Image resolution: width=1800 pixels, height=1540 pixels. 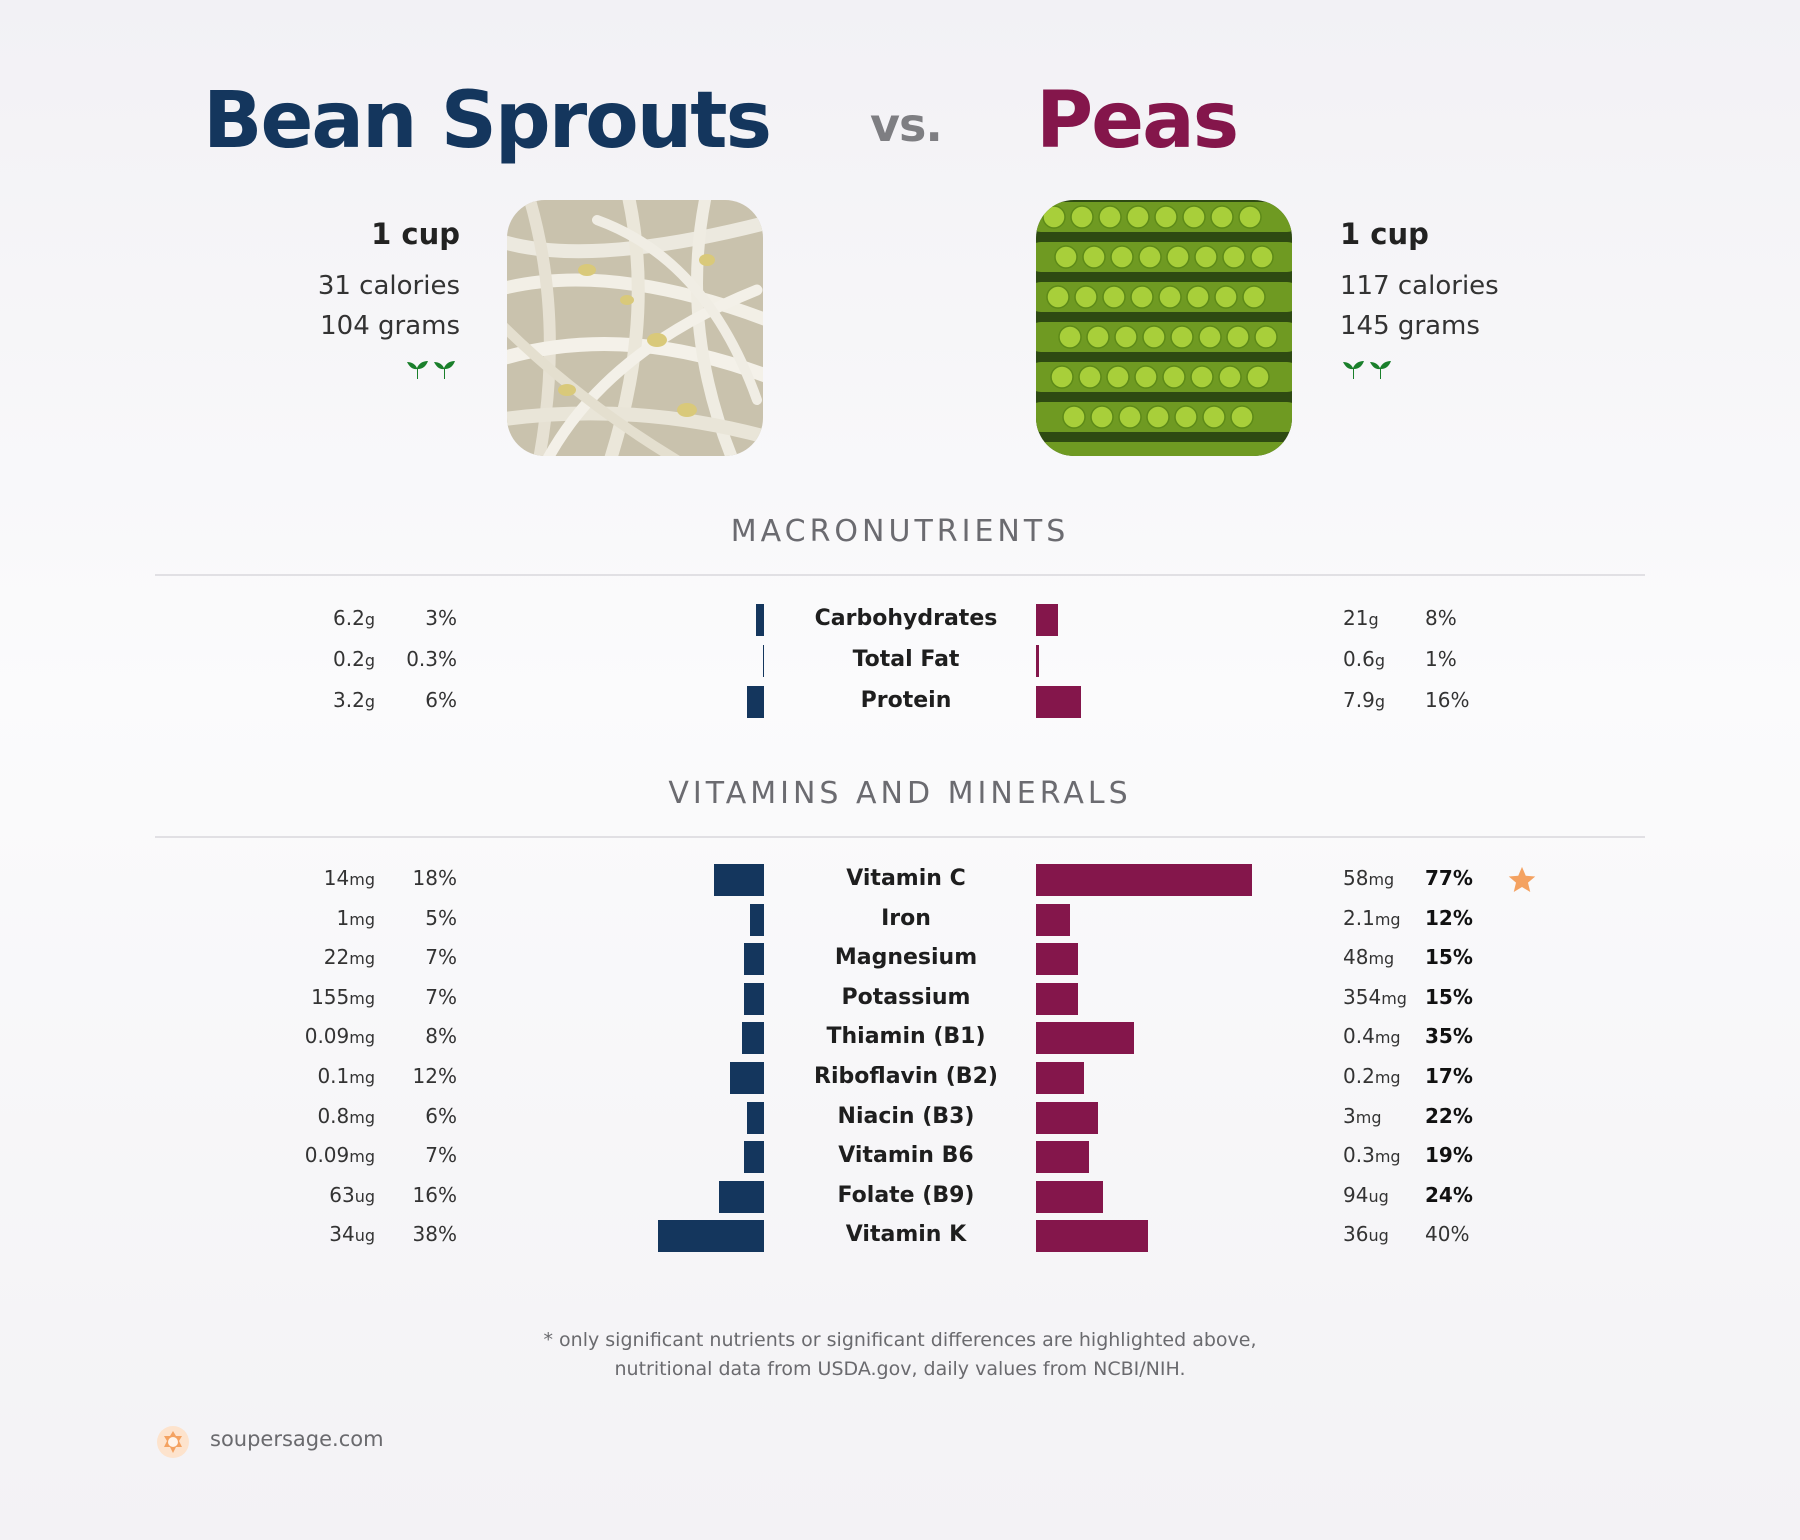 I want to click on left-weight: 104 grams, so click(x=390, y=326).